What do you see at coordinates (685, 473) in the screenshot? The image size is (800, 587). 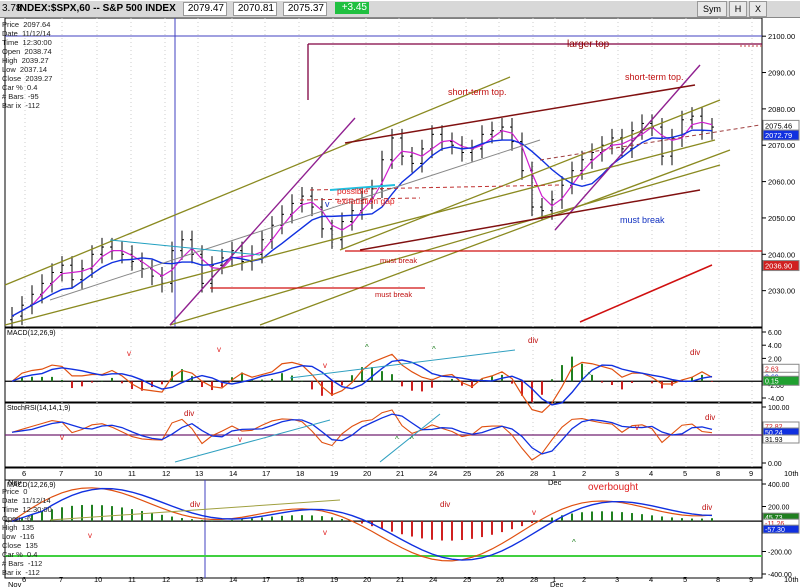 I see `x-day-label: 5` at bounding box center [685, 473].